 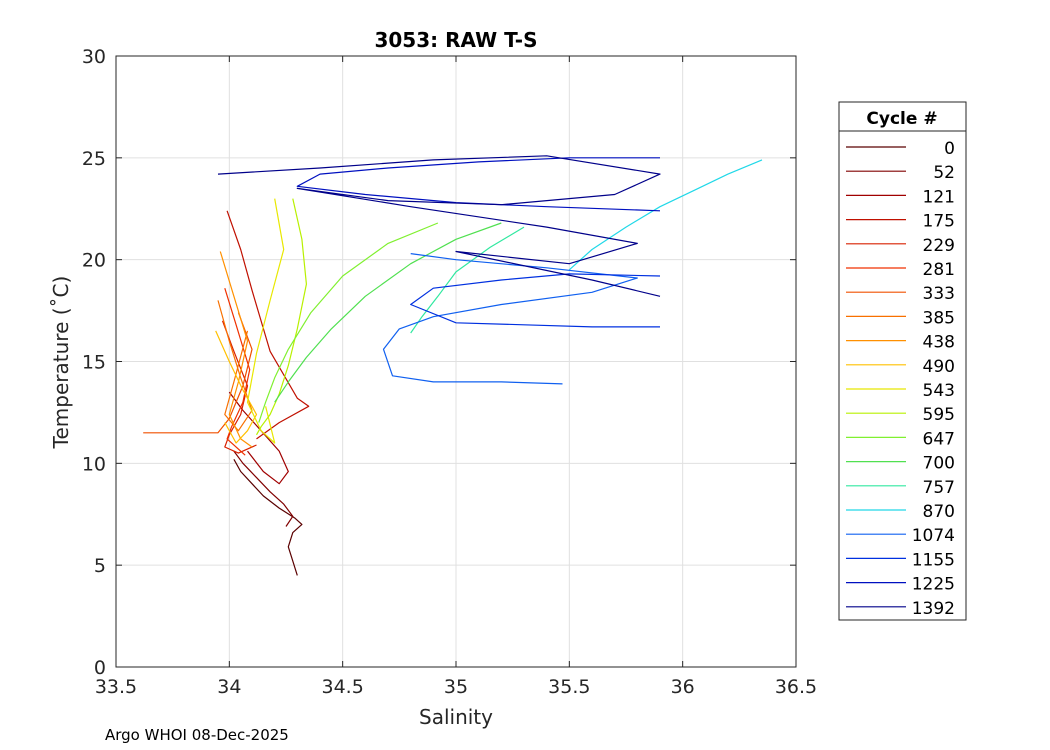 What do you see at coordinates (456, 717) in the screenshot?
I see `x-axis-label: Salinity` at bounding box center [456, 717].